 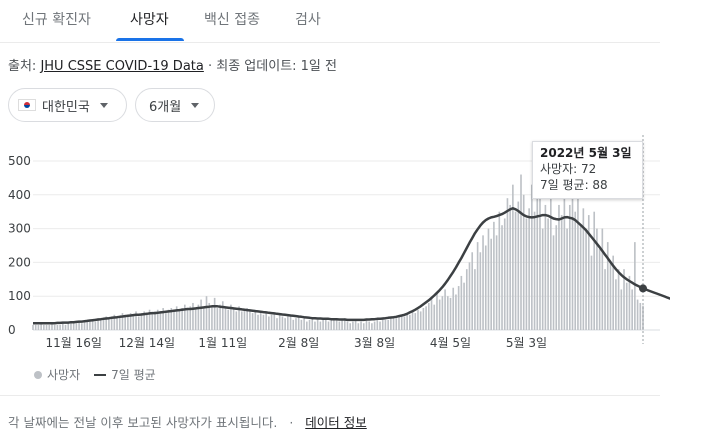 I want to click on tab-vaccinations: 백신 접종, so click(x=232, y=20).